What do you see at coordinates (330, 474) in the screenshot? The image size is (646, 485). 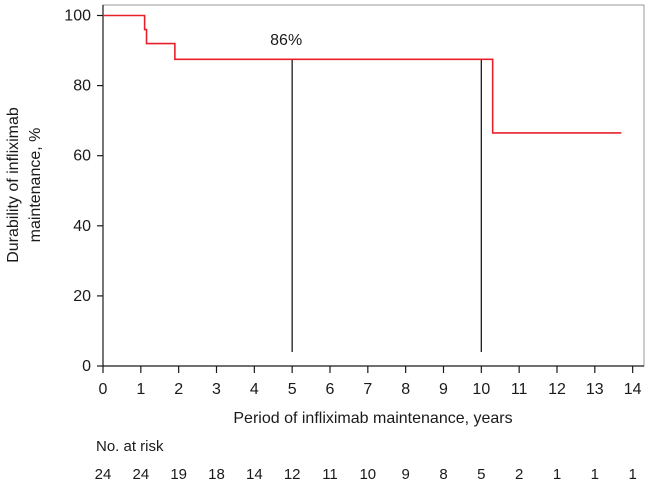 I see `risk-table-value: 11` at bounding box center [330, 474].